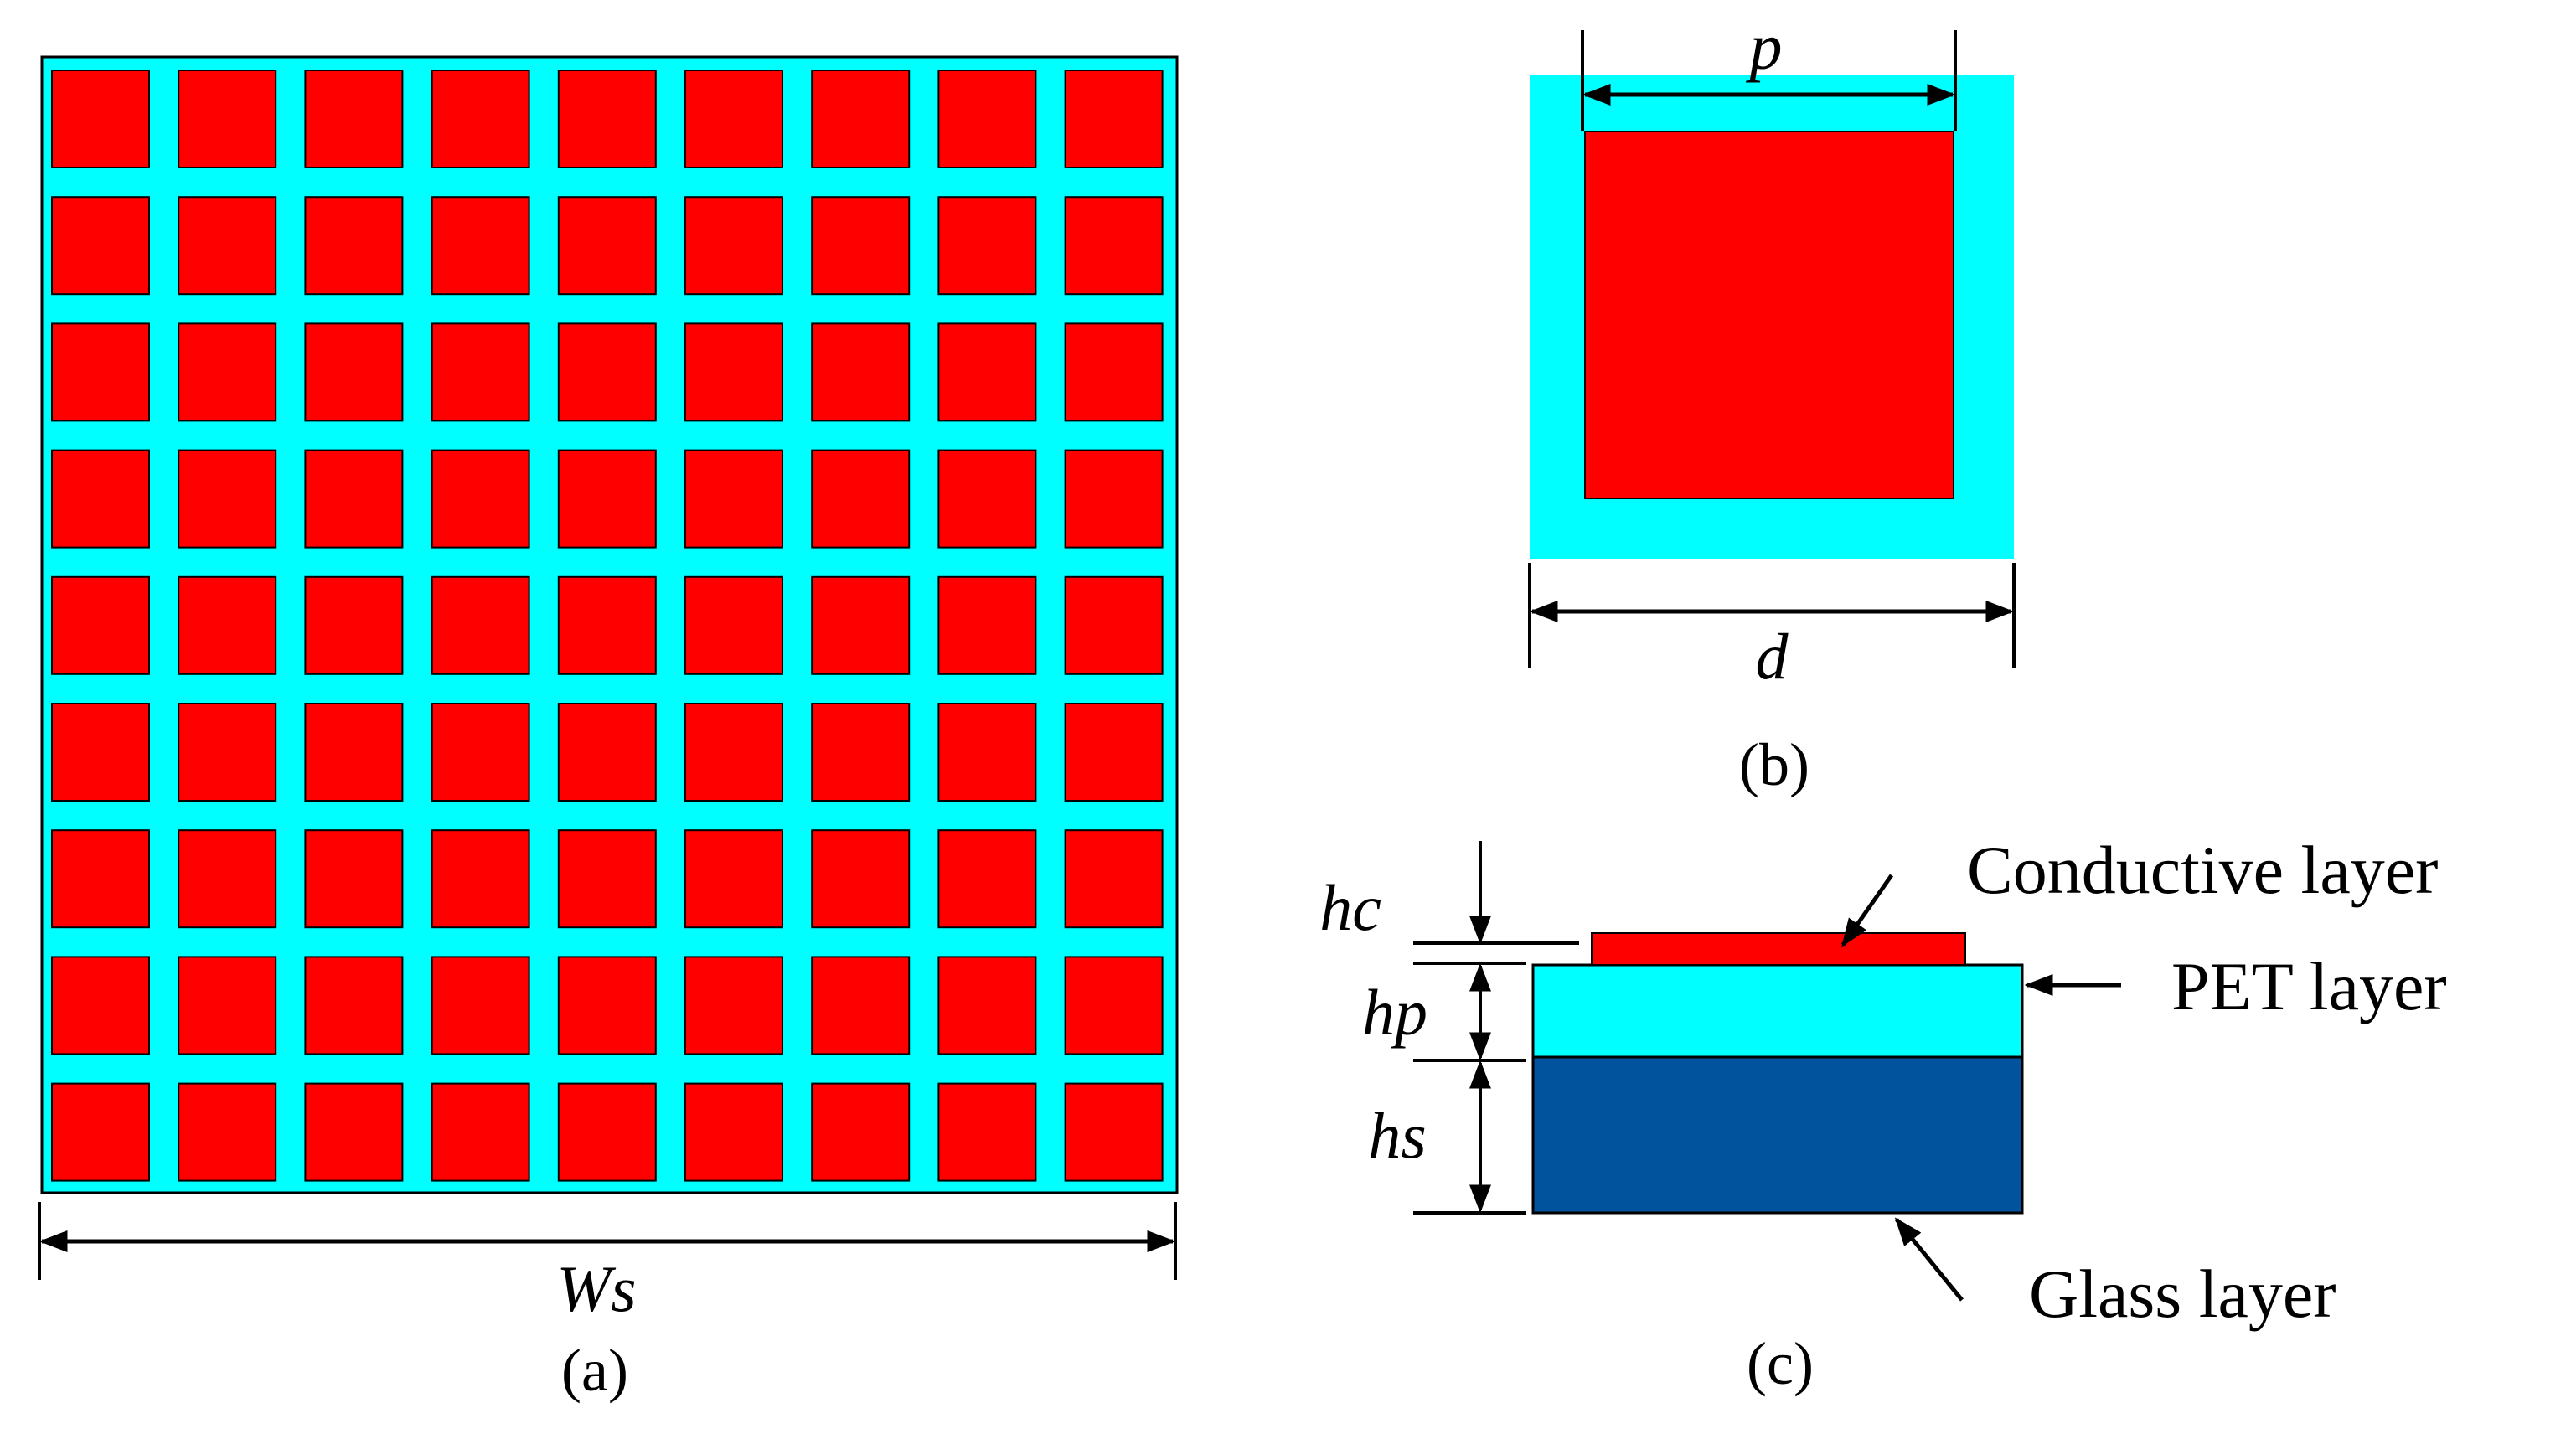 The width and height of the screenshot is (2576, 1434). I want to click on pet-layer-label: PET layer, so click(2309, 986).